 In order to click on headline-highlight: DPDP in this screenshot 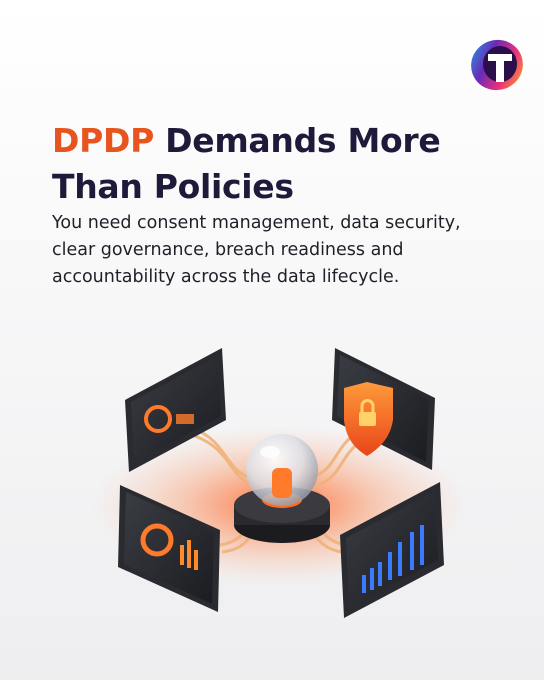, I will do `click(103, 140)`.